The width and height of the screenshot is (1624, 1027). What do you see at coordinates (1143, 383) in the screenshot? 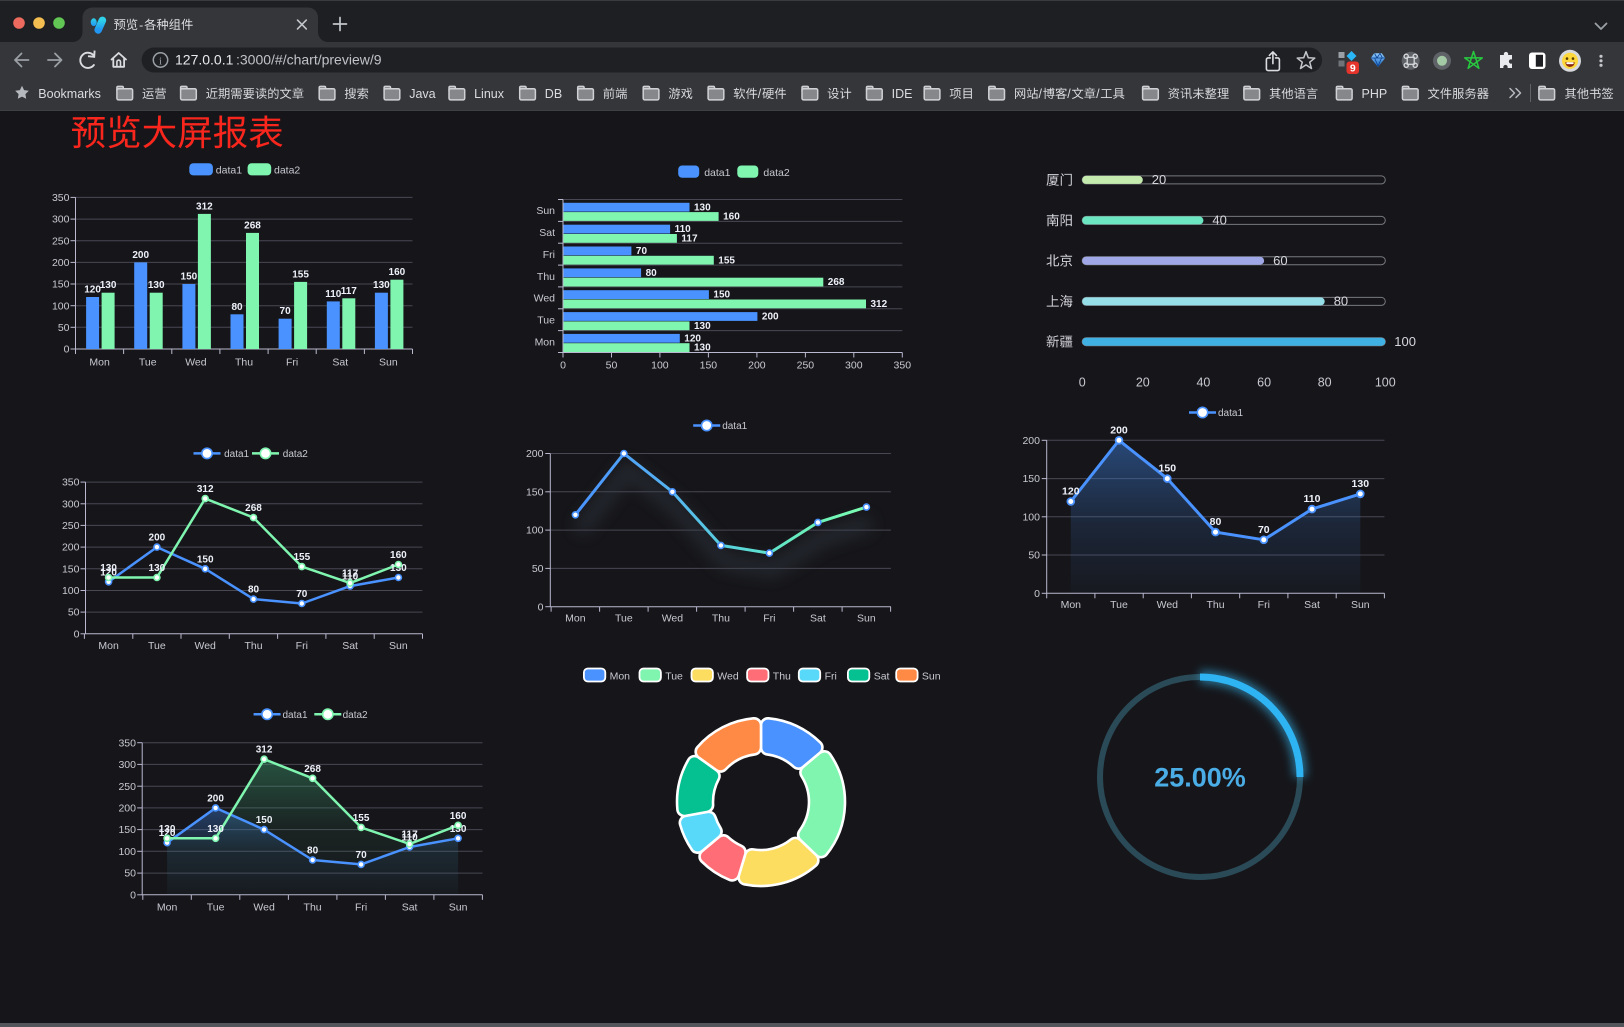
I see `svg-text: 20` at bounding box center [1143, 383].